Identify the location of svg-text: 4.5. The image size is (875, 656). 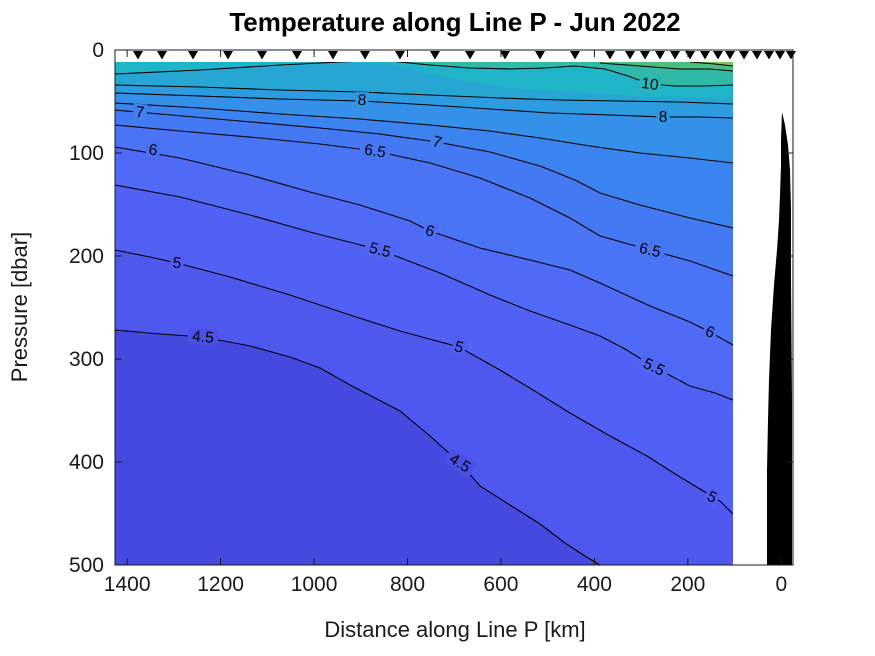
(202, 337).